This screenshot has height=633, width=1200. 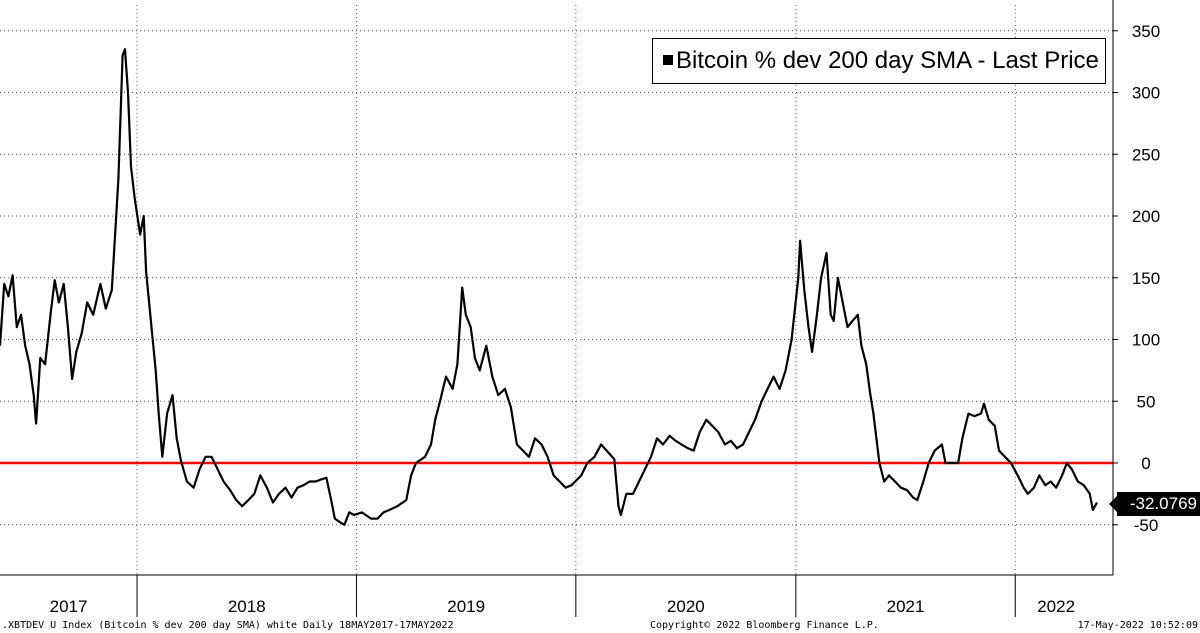 I want to click on y-tick-label--50: -50, so click(x=1146, y=525).